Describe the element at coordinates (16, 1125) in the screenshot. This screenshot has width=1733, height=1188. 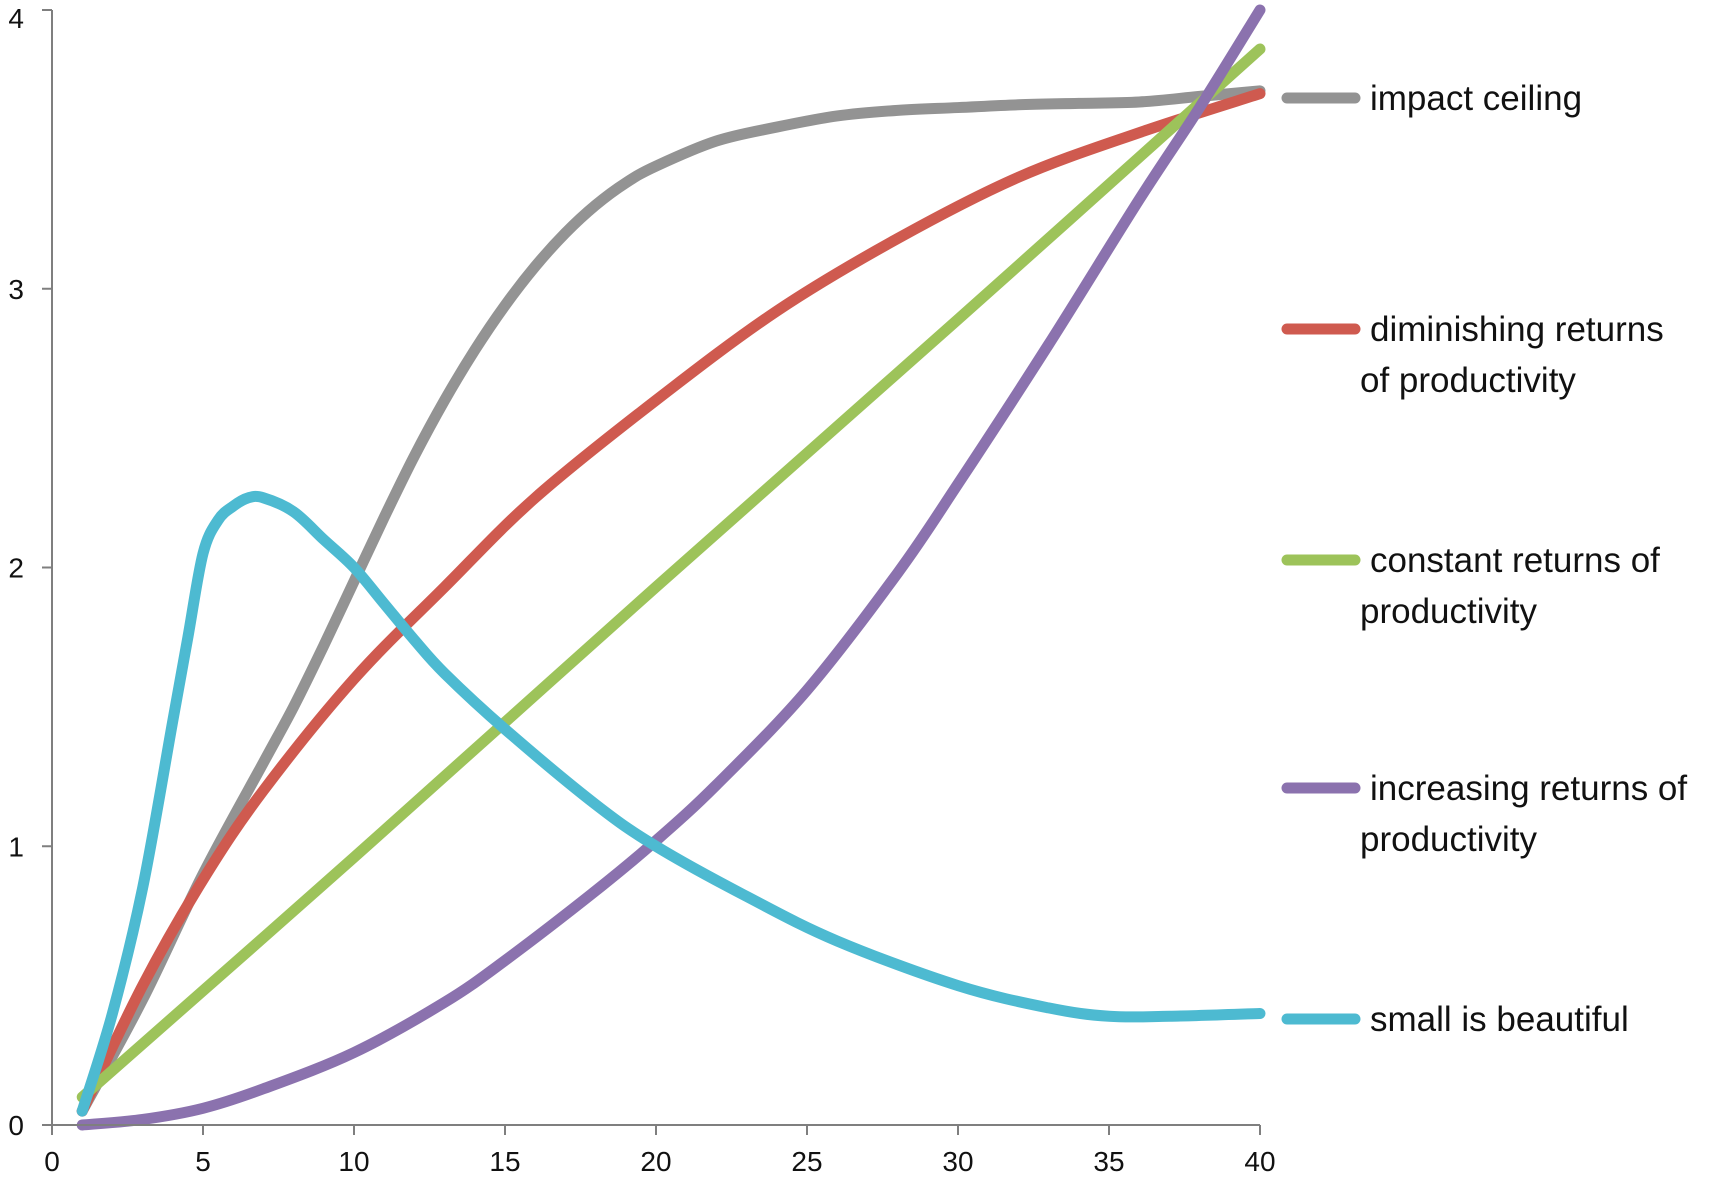
I see `y-tick-label: 0` at that location.